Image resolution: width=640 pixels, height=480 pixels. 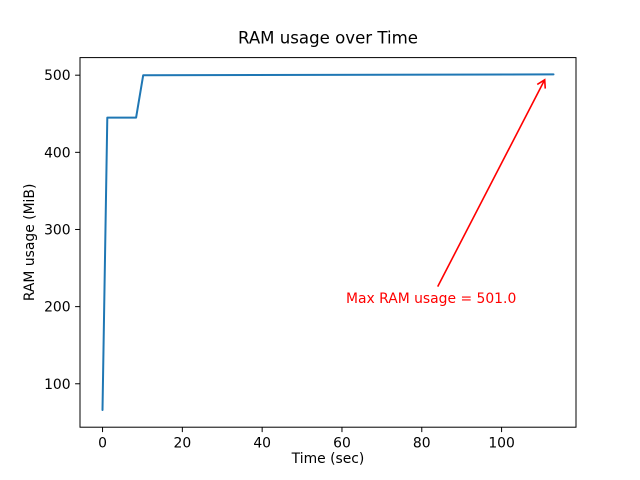 What do you see at coordinates (57, 230) in the screenshot?
I see `y-tick-label: 300` at bounding box center [57, 230].